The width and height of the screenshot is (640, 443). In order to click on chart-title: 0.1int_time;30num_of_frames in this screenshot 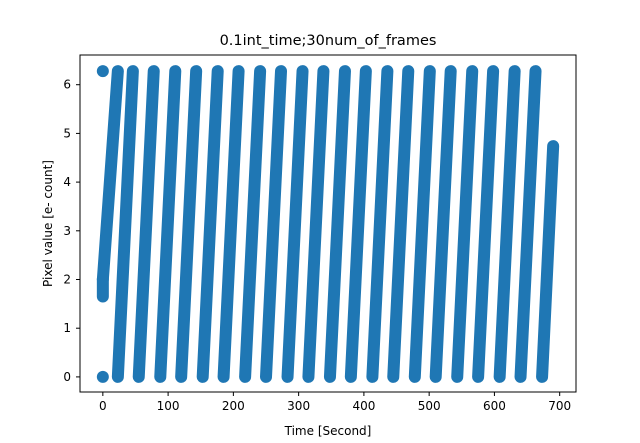, I will do `click(328, 41)`.